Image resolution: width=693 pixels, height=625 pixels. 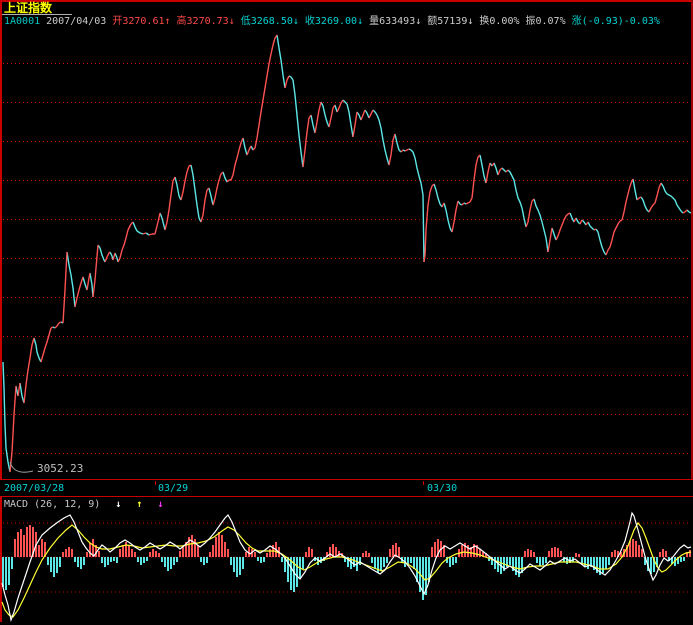 What do you see at coordinates (334, 21) in the screenshot?
I see `field-close: 收3269.00↓` at bounding box center [334, 21].